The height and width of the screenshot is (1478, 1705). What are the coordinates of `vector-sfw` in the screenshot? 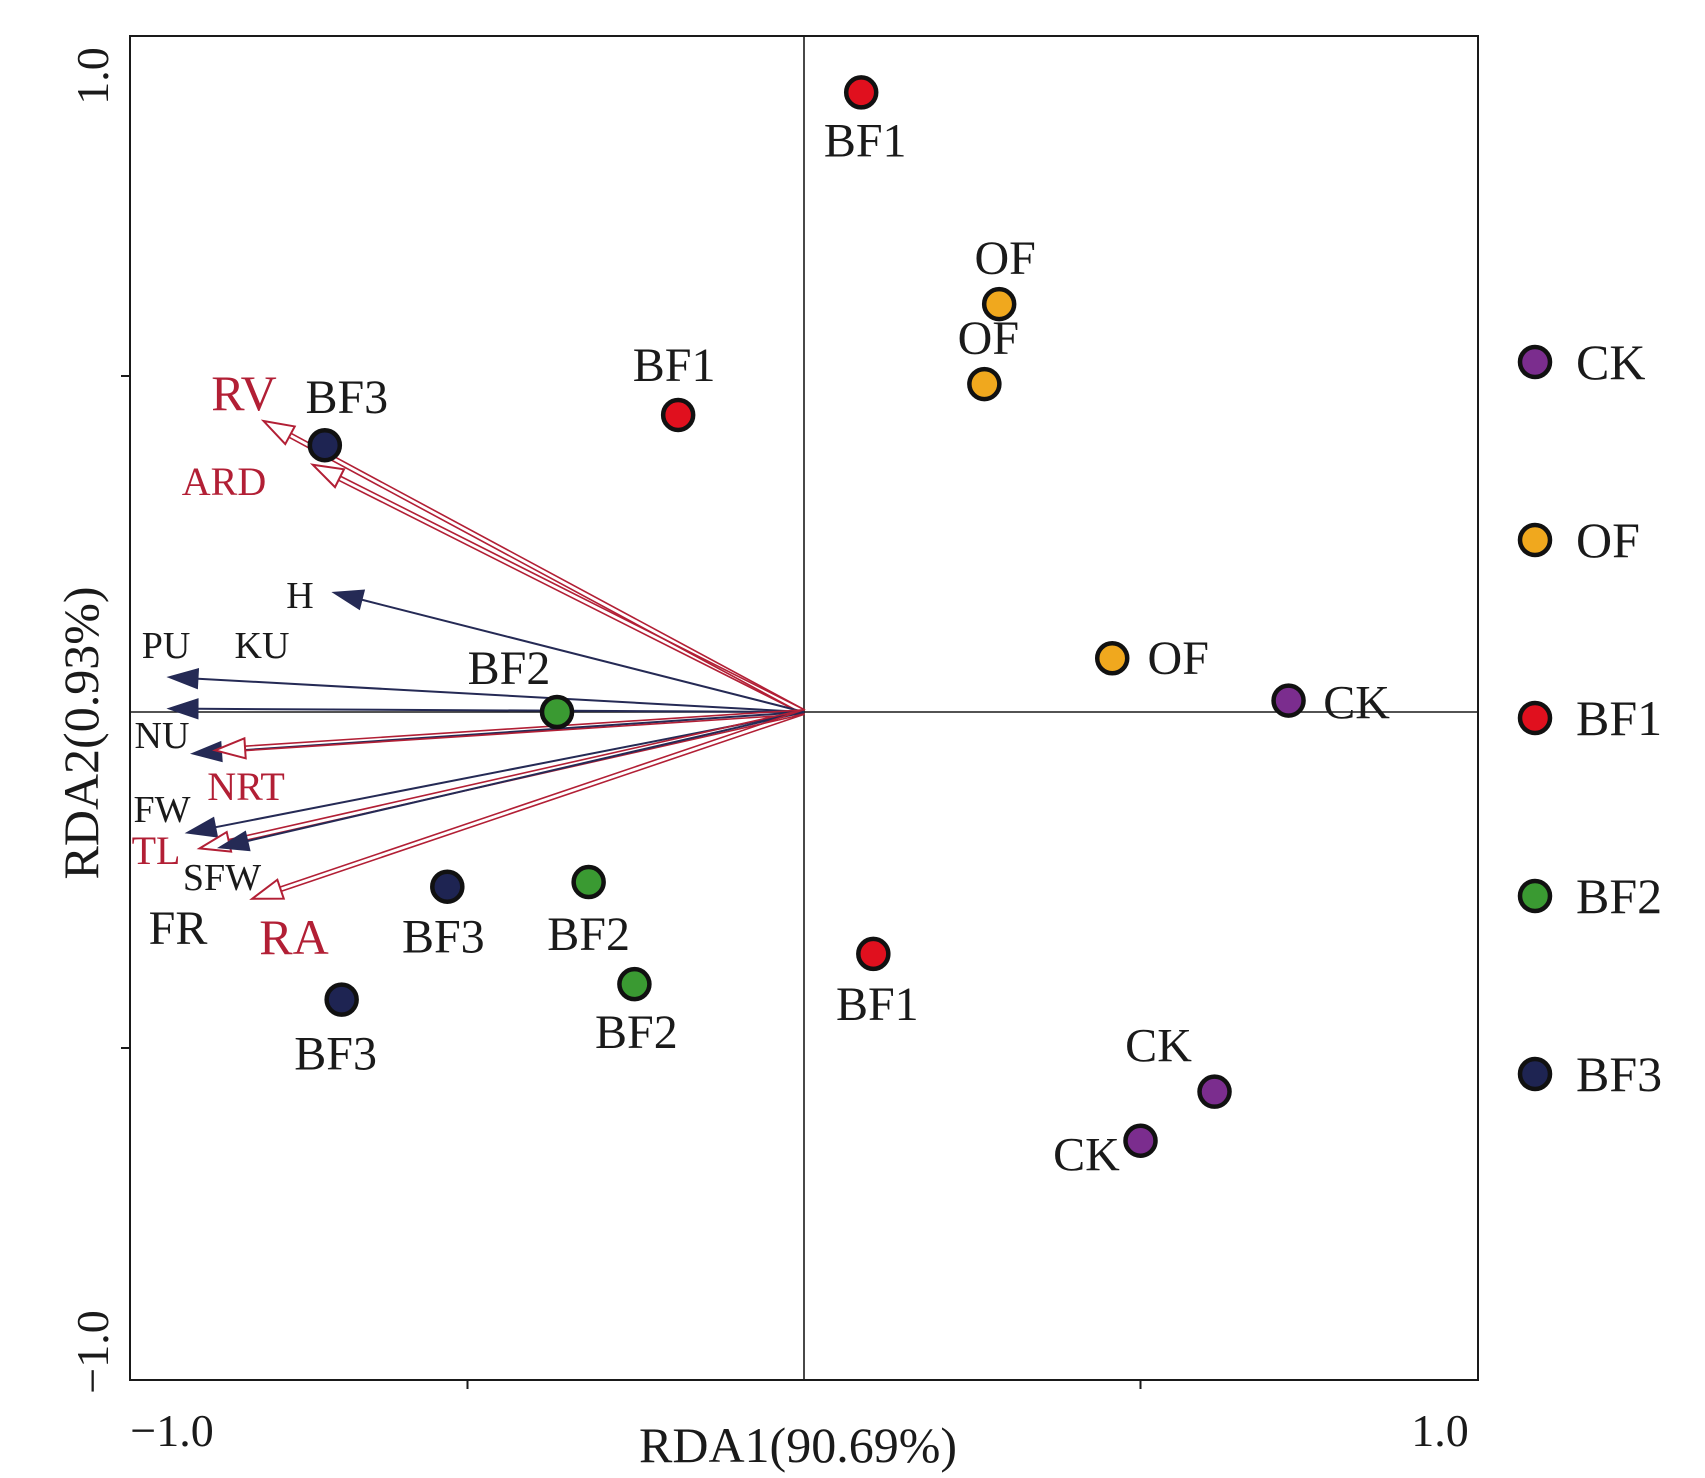 It's located at (510, 781).